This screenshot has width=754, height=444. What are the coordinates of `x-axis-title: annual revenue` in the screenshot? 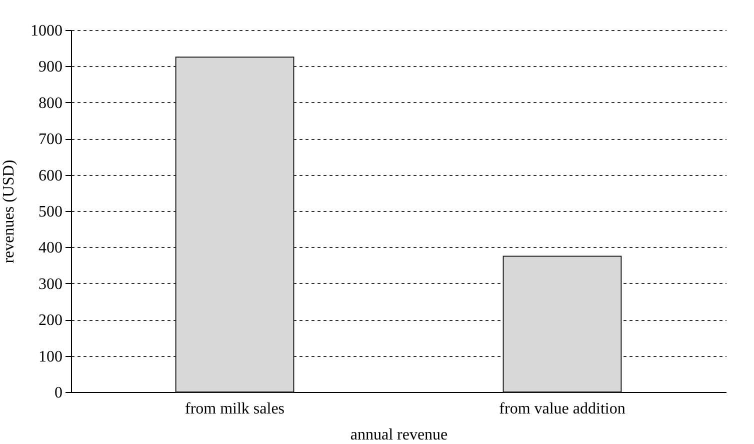 It's located at (399, 435).